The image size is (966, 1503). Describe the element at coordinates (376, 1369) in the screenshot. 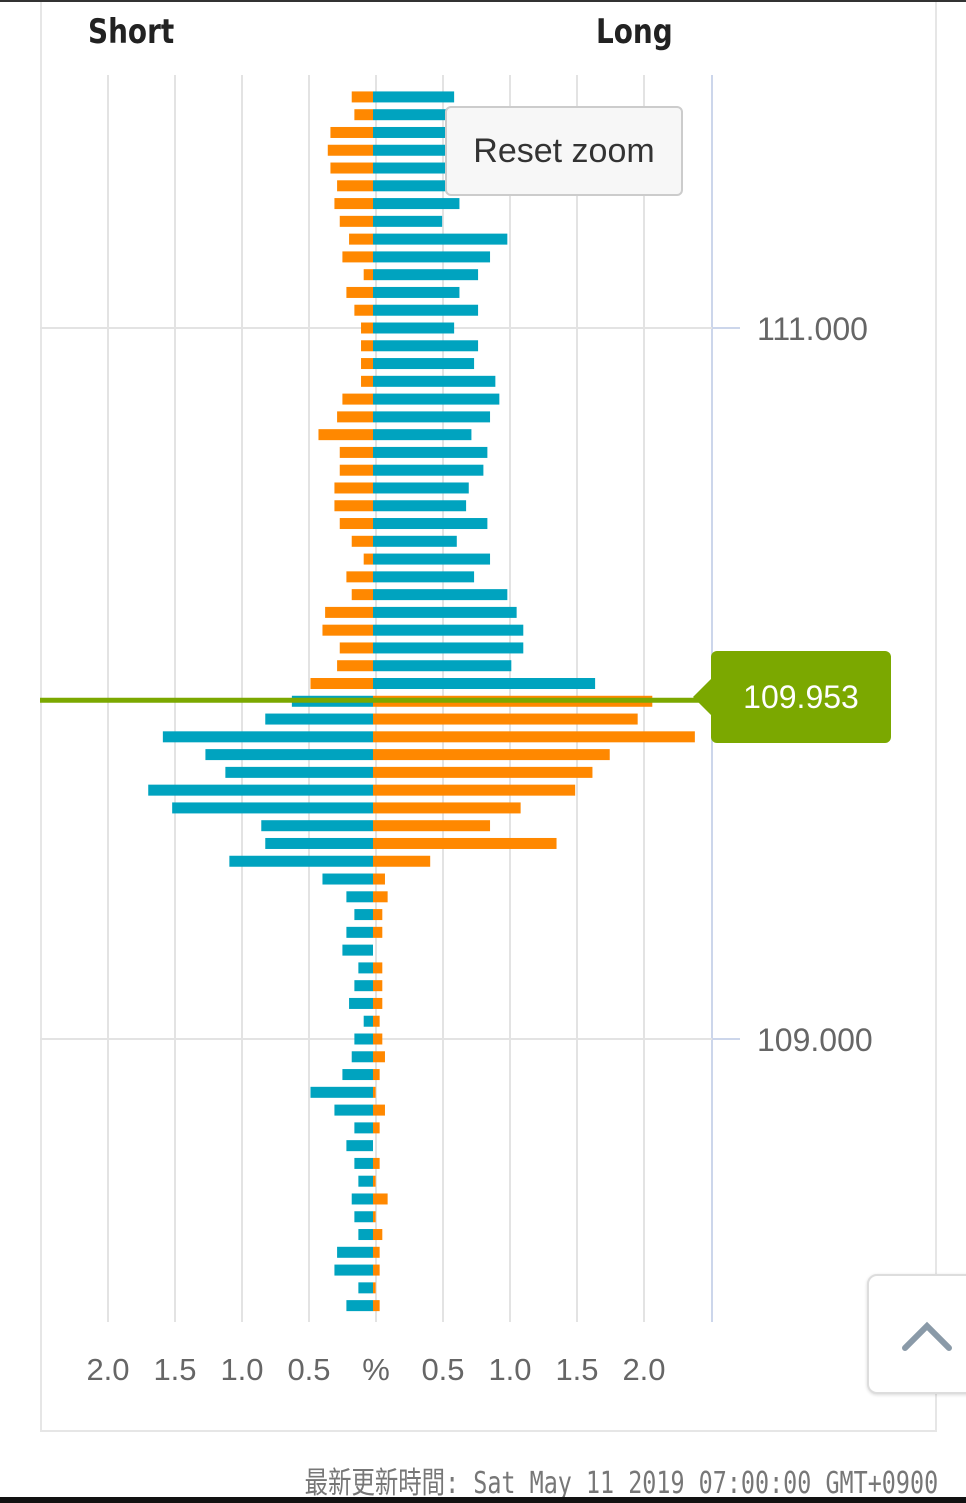

I see `x-tick-label: %` at that location.